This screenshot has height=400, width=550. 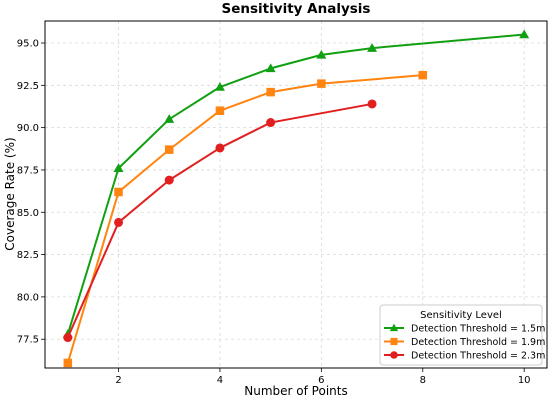 I want to click on x-tick-label: 4, so click(x=220, y=380).